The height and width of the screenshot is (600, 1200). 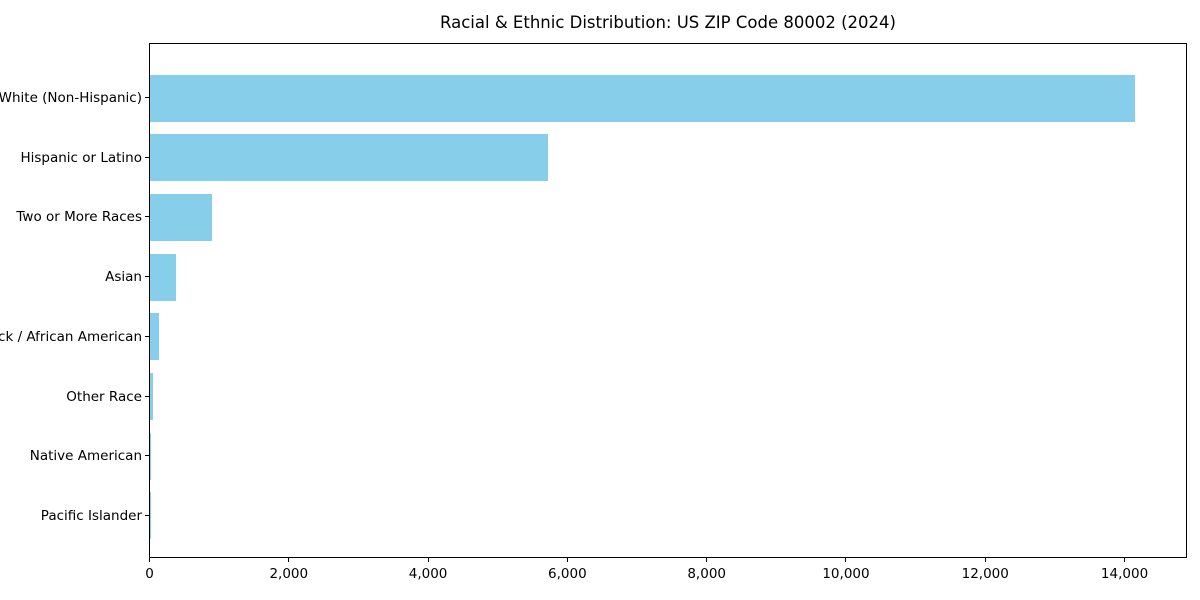 I want to click on x-tick-label: 2,000, so click(x=289, y=574).